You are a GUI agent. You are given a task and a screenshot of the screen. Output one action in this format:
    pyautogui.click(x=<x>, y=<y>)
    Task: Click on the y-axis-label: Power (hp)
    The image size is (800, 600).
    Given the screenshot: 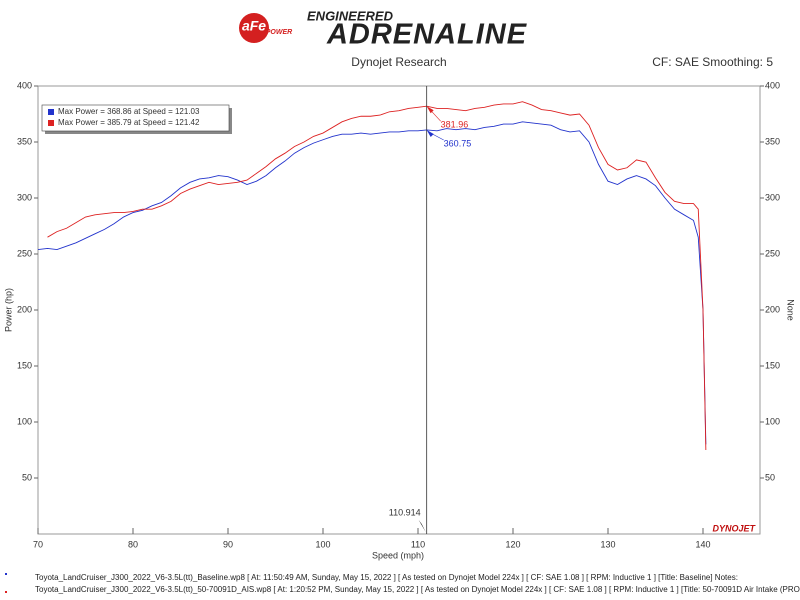 What is the action you would take?
    pyautogui.click(x=8, y=310)
    